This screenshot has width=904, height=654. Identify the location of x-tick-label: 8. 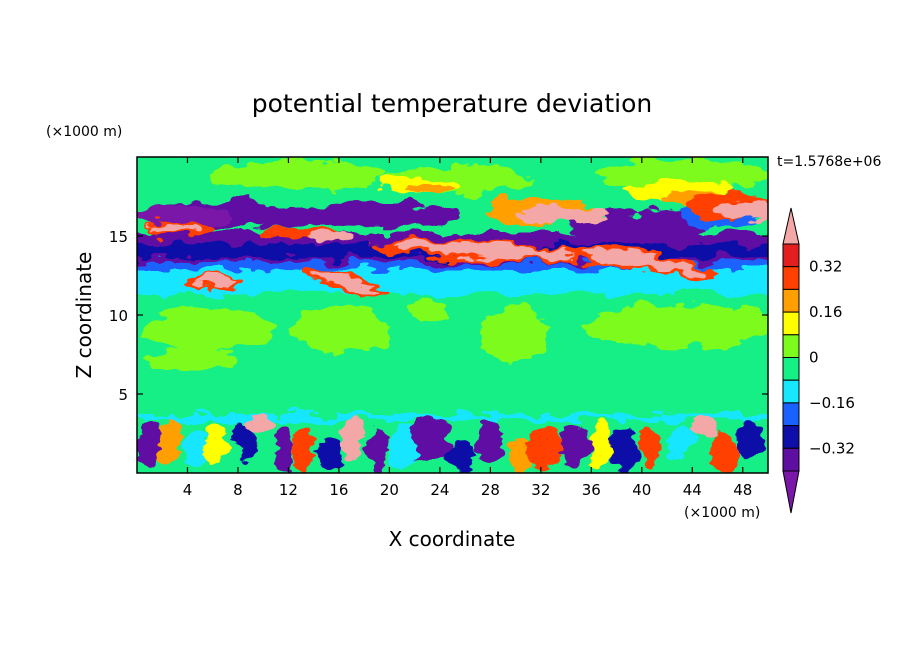
(238, 490).